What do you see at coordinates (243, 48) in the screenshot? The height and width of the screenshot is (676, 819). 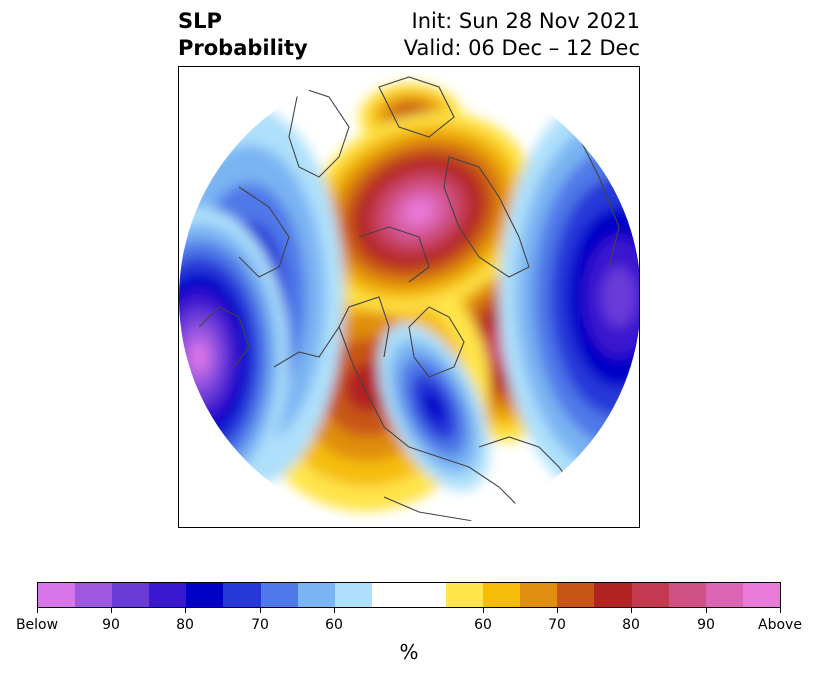 I see `title-metric: Probability` at bounding box center [243, 48].